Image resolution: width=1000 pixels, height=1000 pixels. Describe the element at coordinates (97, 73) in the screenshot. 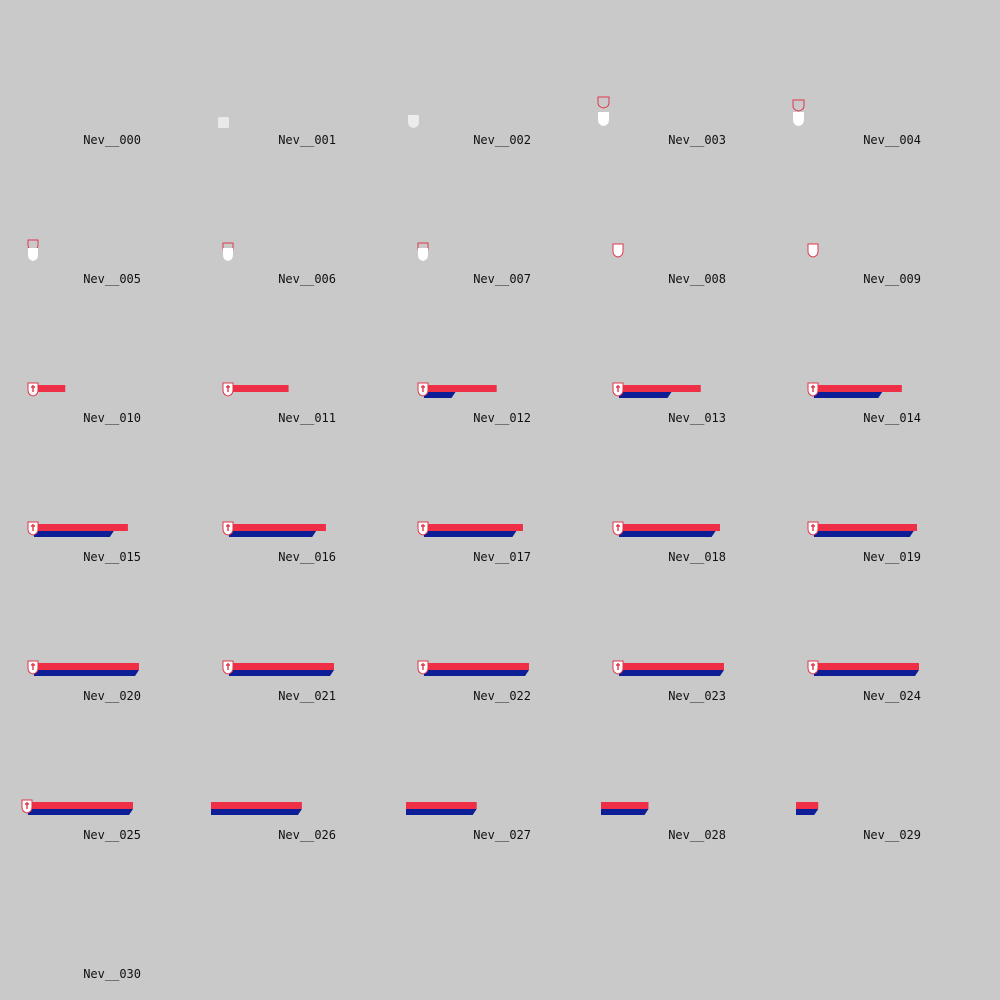

I see `sprite-frame: Nev__000` at that location.